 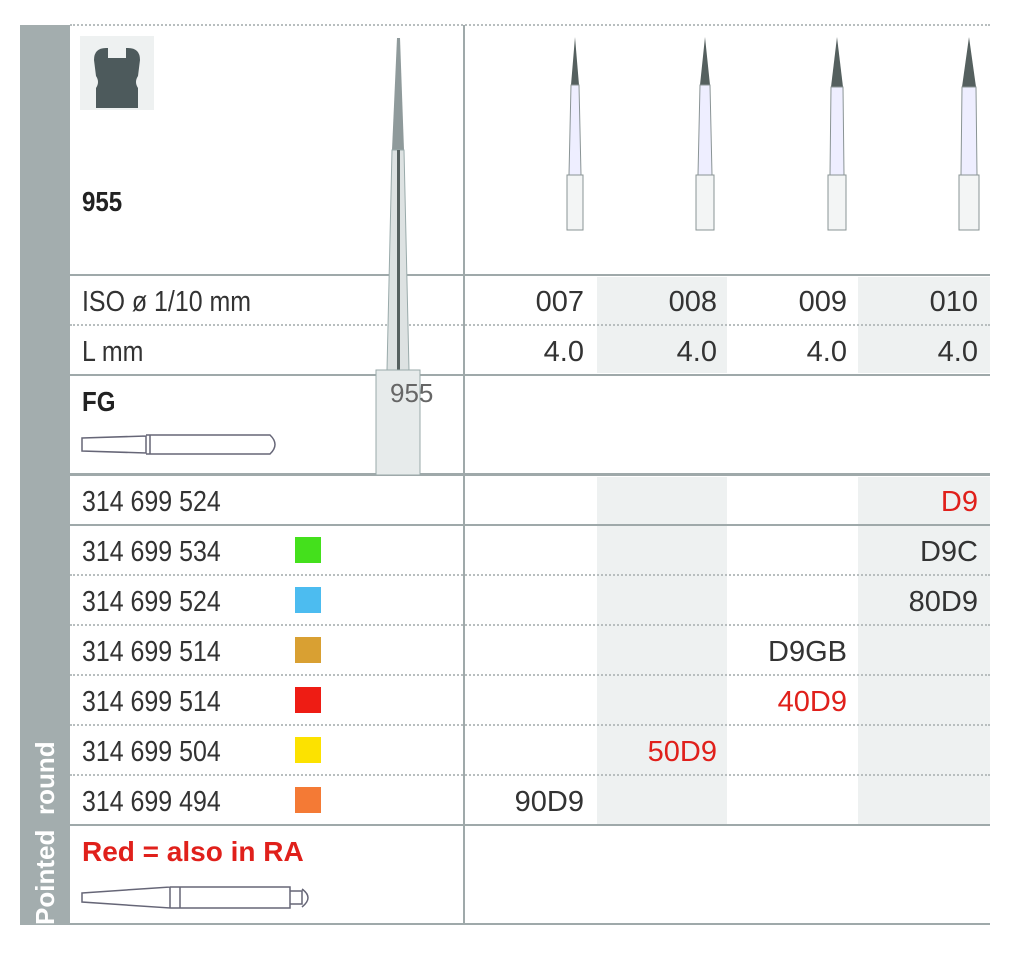 I want to click on product-code: D9C, so click(x=948, y=552).